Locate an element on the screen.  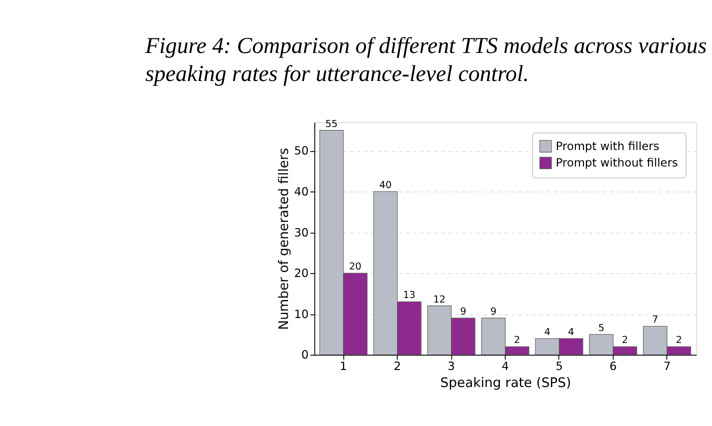
data-label: 12 is located at coordinates (439, 300).